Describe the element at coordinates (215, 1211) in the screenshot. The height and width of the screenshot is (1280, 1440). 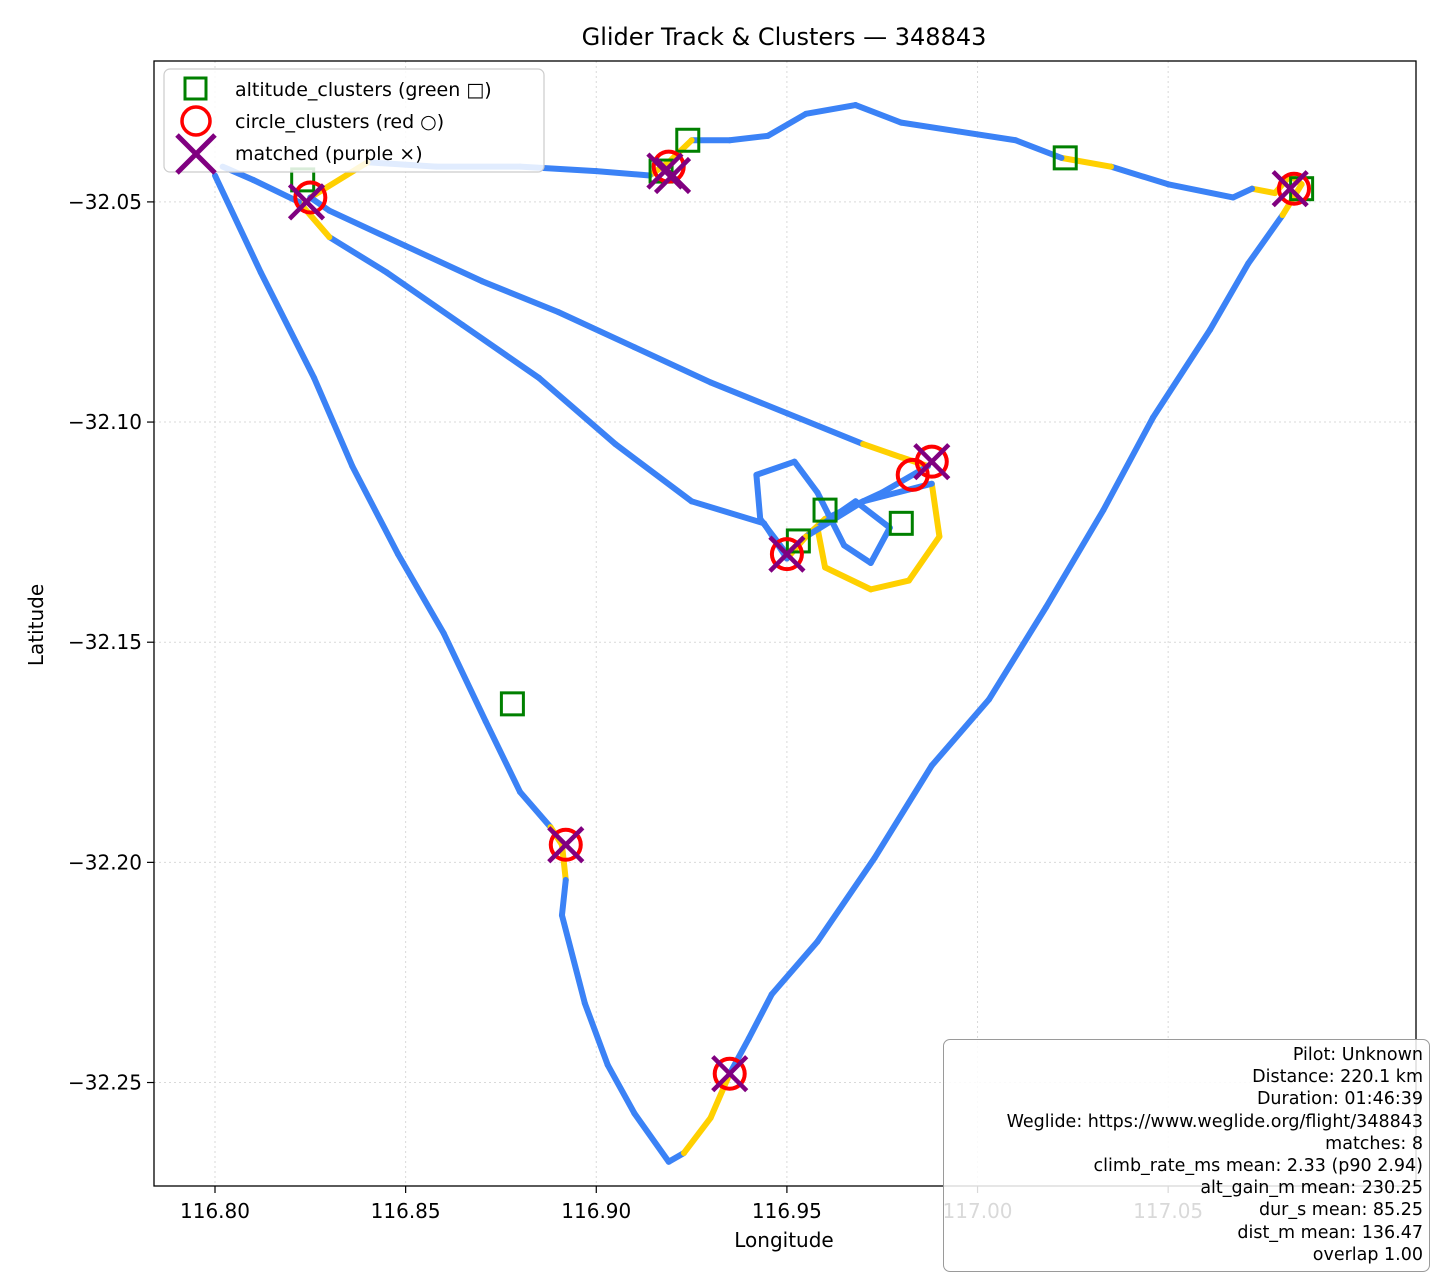
I see `x-tick-label: 116.80` at that location.